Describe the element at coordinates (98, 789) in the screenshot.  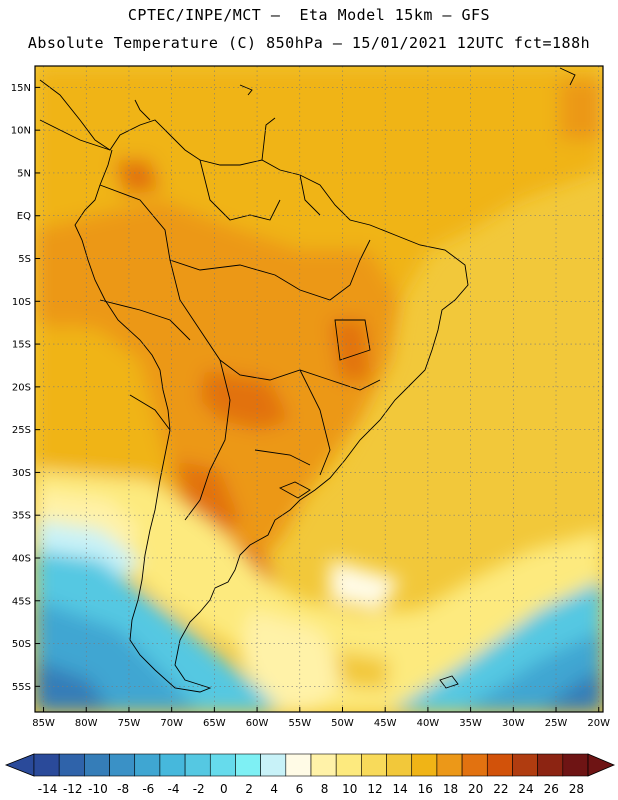
I see `colorbar-label: -10` at that location.